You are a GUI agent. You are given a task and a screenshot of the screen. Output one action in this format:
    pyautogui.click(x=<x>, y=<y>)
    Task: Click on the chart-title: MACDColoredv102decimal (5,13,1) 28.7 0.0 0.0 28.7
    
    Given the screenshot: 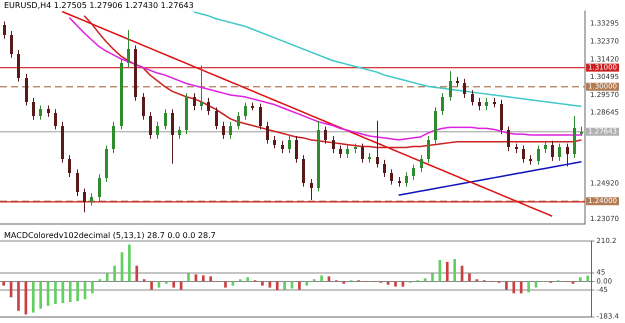 What is the action you would take?
    pyautogui.click(x=110, y=235)
    